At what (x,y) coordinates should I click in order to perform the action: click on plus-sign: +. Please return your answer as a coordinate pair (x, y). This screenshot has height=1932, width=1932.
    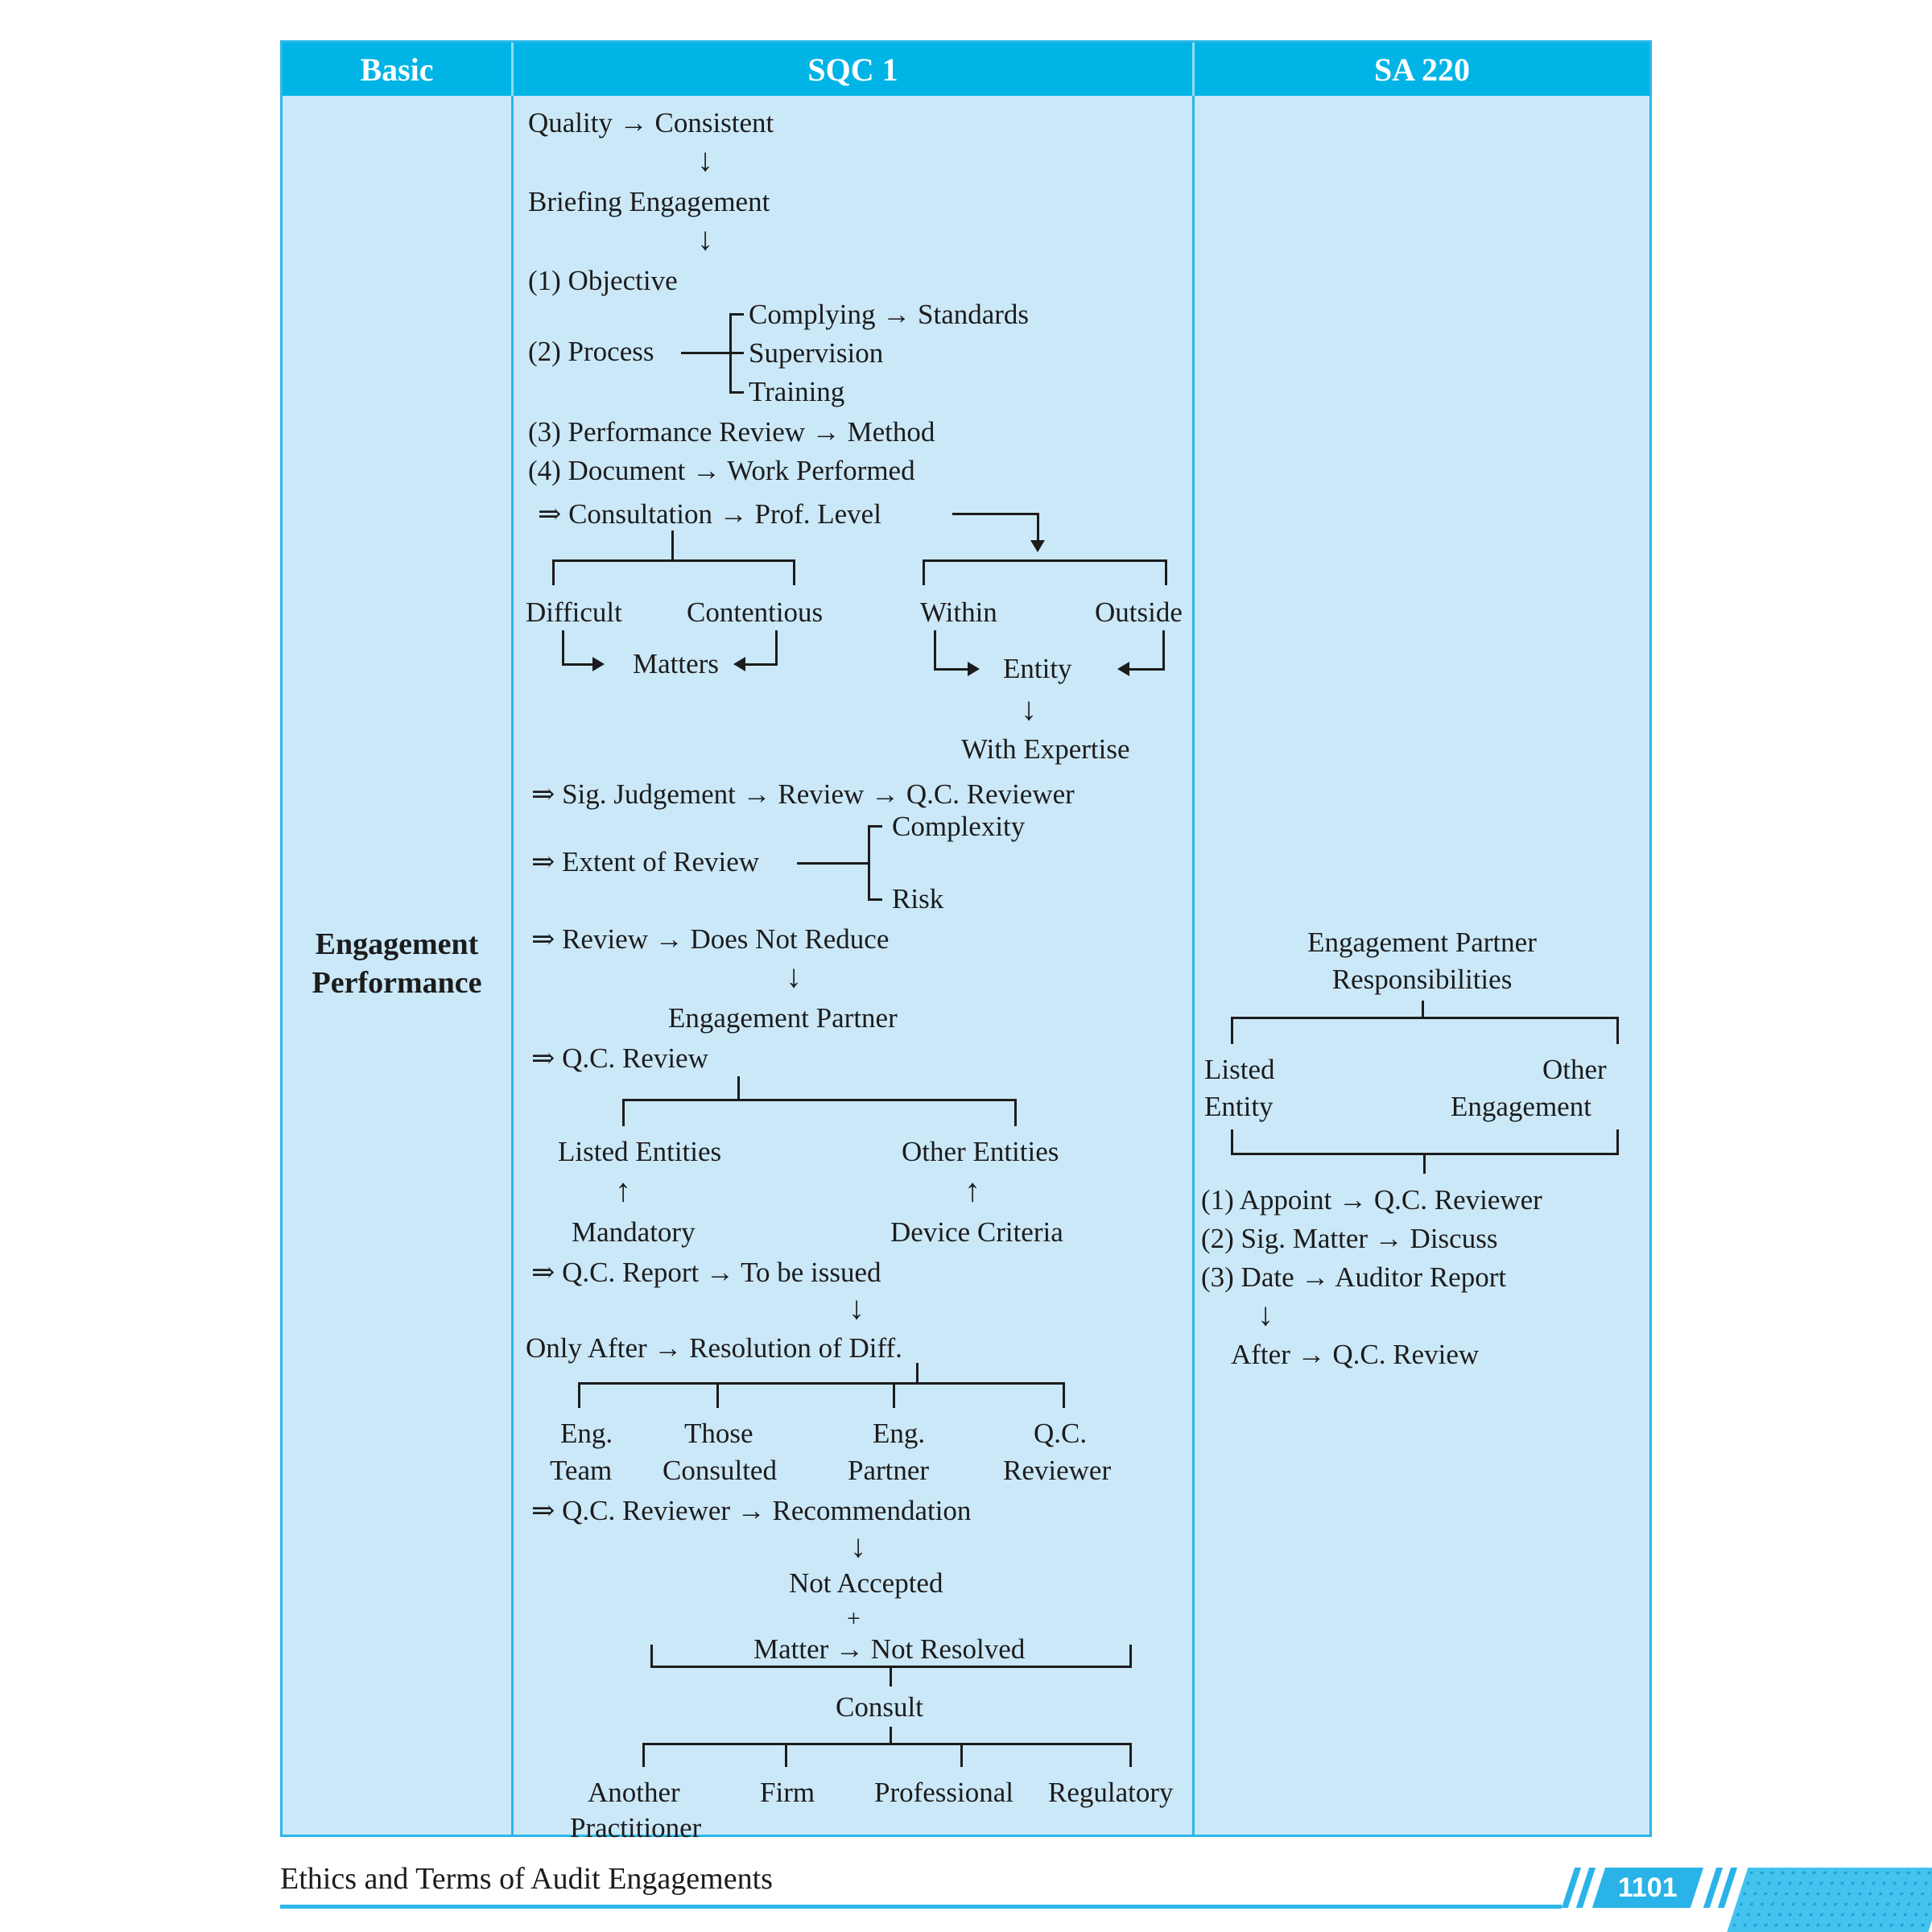
    Looking at the image, I should click on (854, 1618).